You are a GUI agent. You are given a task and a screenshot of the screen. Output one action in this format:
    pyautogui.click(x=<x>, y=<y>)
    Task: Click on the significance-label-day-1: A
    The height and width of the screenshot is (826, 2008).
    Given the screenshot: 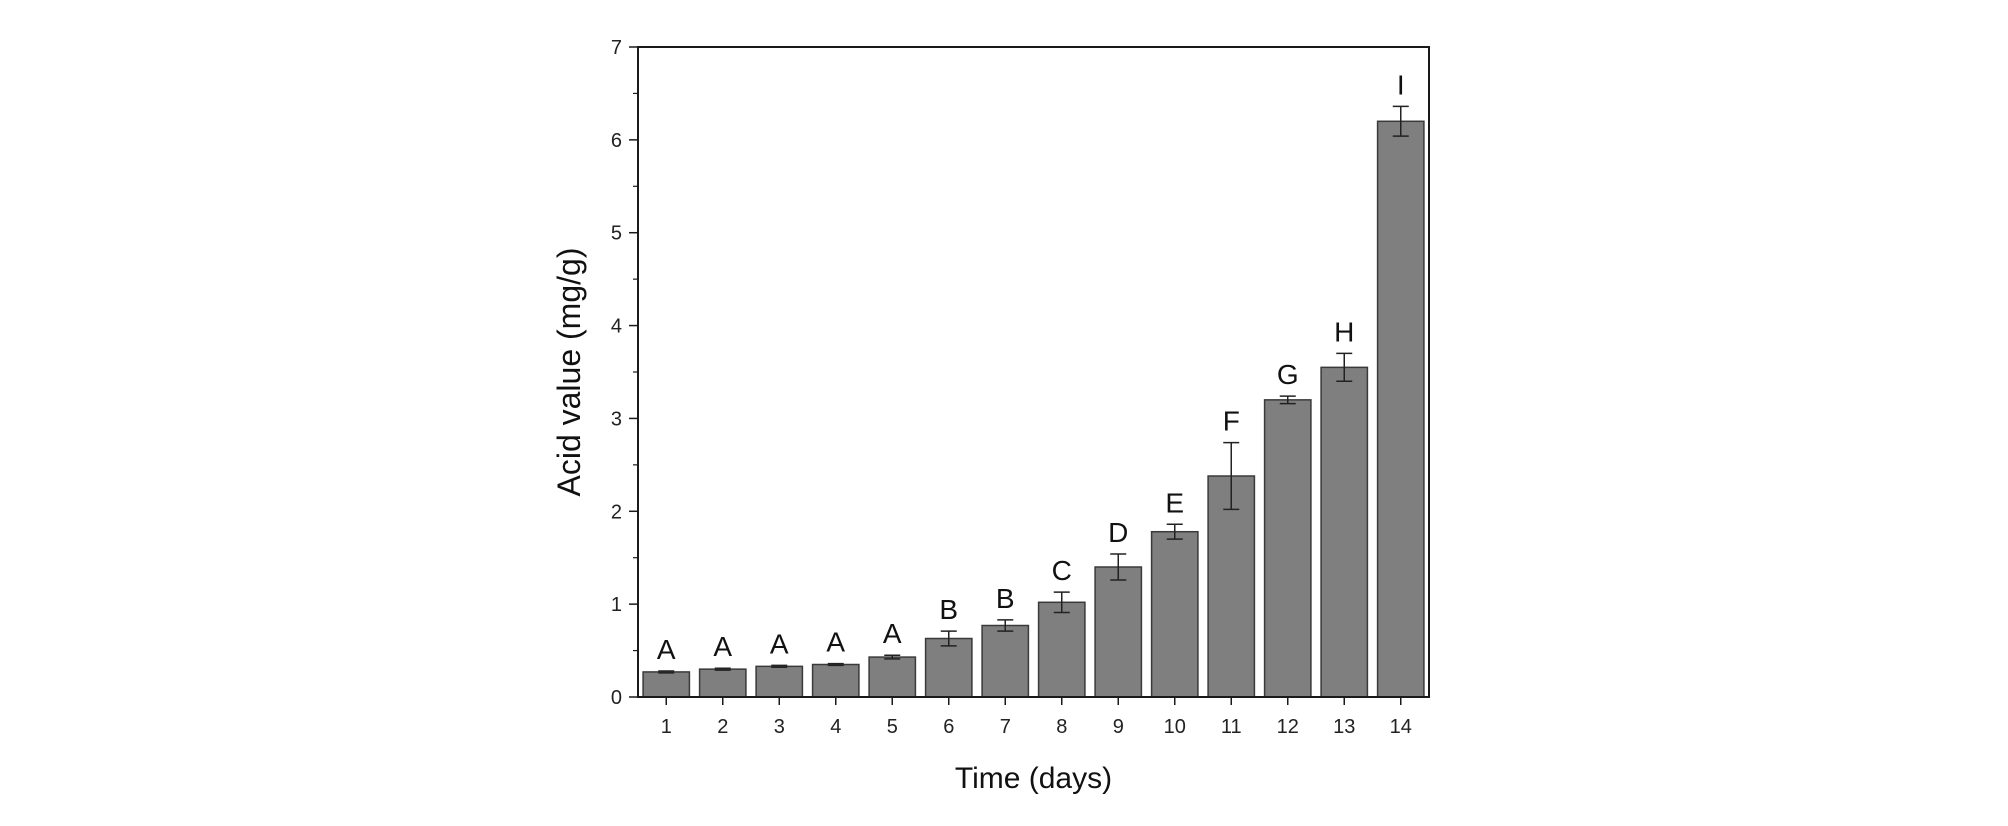 What is the action you would take?
    pyautogui.click(x=666, y=649)
    